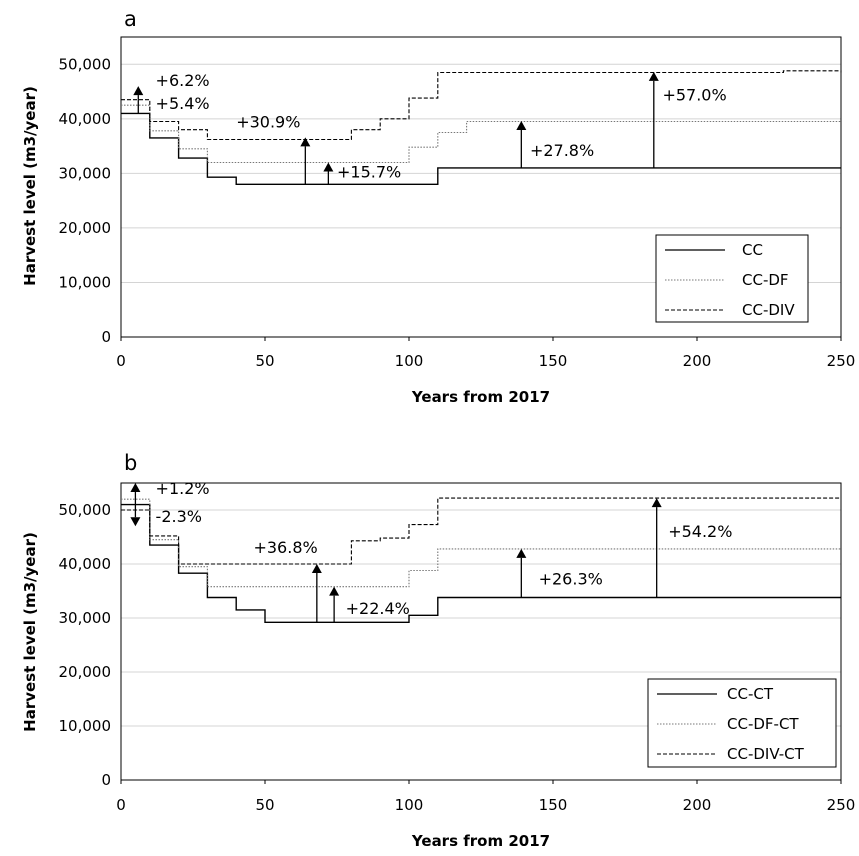  Describe the element at coordinates (85, 564) in the screenshot. I see `y-tick-label-b-40000: 40,000` at that location.